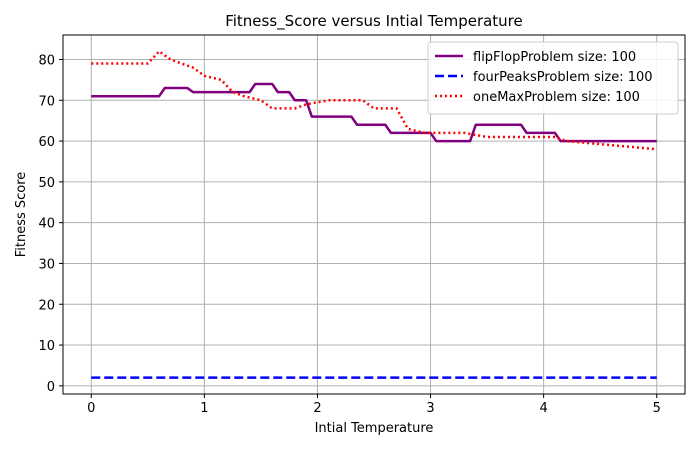 The width and height of the screenshot is (700, 450). What do you see at coordinates (46, 101) in the screenshot?
I see `y-tick-label: 70` at bounding box center [46, 101].